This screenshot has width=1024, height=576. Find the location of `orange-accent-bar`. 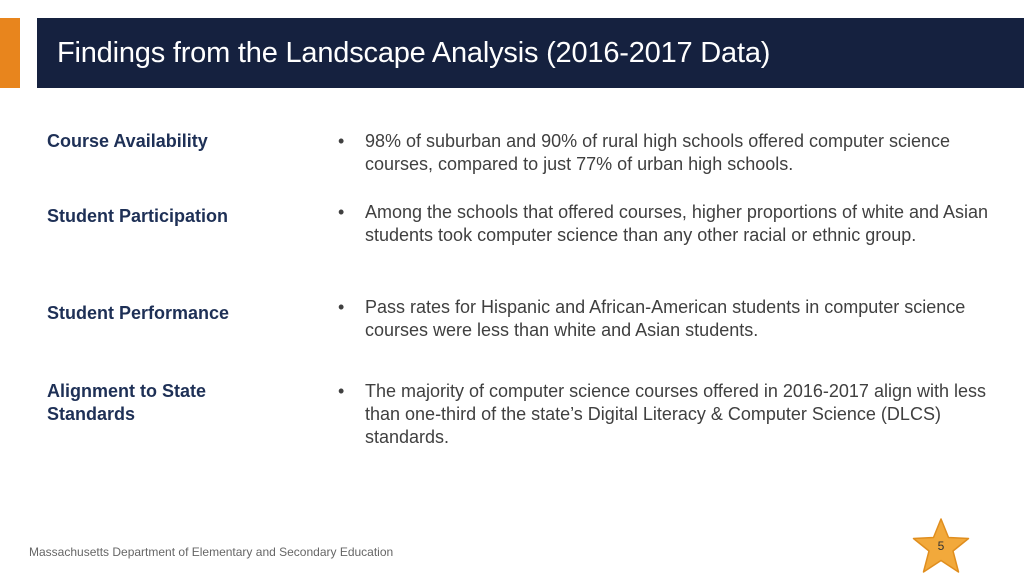

orange-accent-bar is located at coordinates (10, 53).